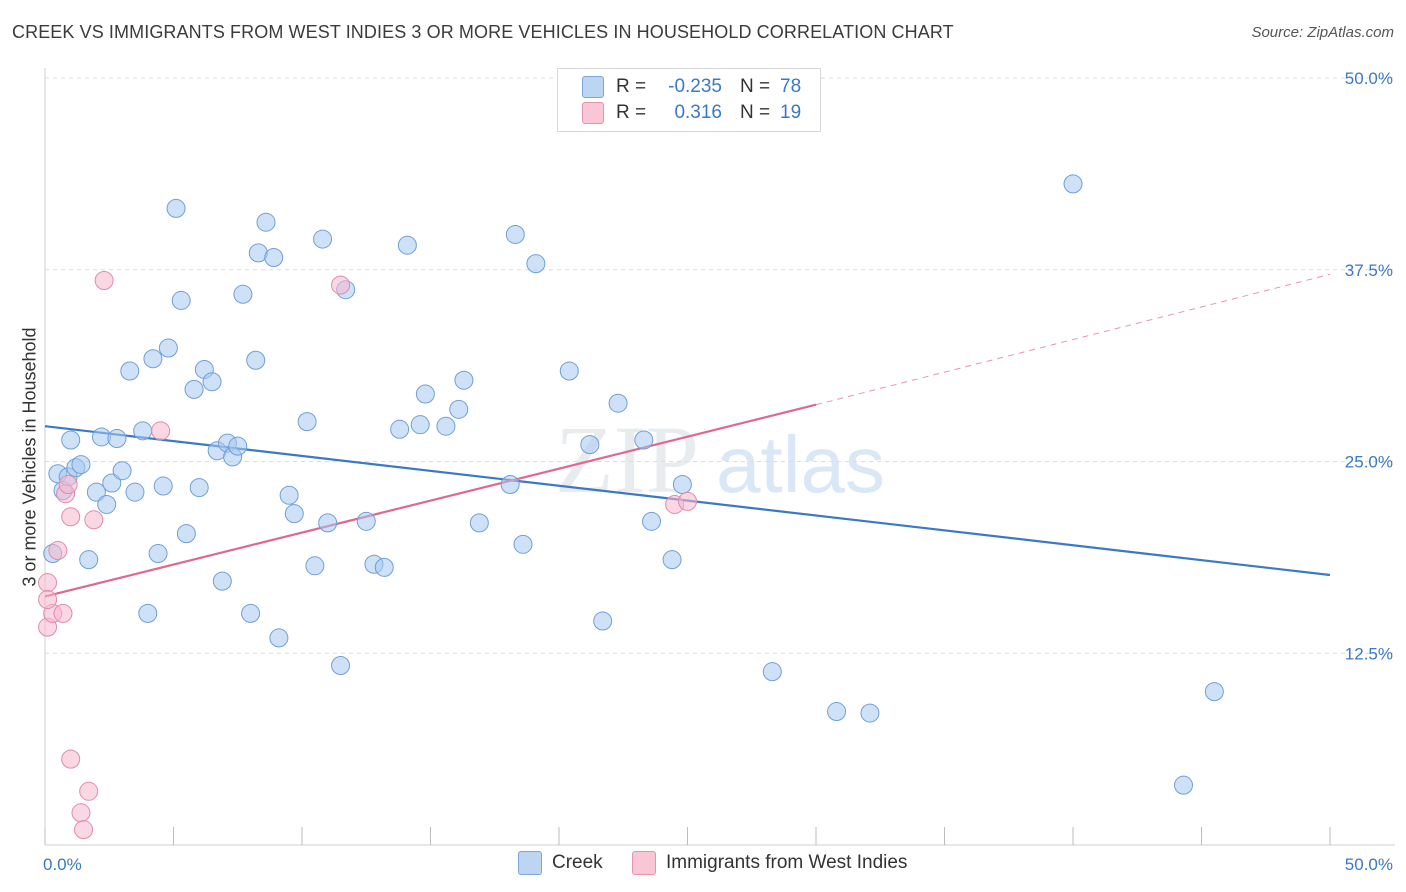 Image resolution: width=1406 pixels, height=892 pixels. I want to click on legend-label-west-indies: Immigrants from West Indies, so click(787, 862).